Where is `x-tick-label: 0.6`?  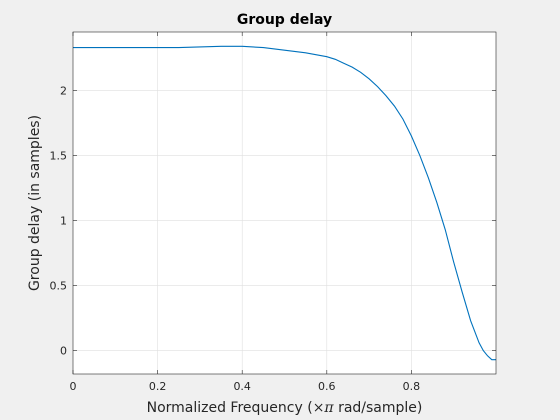 x-tick-label: 0.6 is located at coordinates (327, 386).